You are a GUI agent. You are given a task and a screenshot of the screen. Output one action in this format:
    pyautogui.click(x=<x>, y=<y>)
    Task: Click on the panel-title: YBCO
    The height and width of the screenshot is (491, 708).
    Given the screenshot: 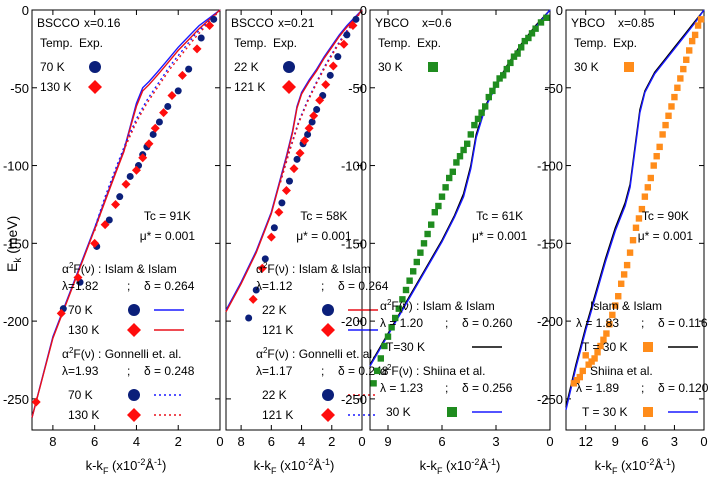 What is the action you would take?
    pyautogui.click(x=588, y=23)
    